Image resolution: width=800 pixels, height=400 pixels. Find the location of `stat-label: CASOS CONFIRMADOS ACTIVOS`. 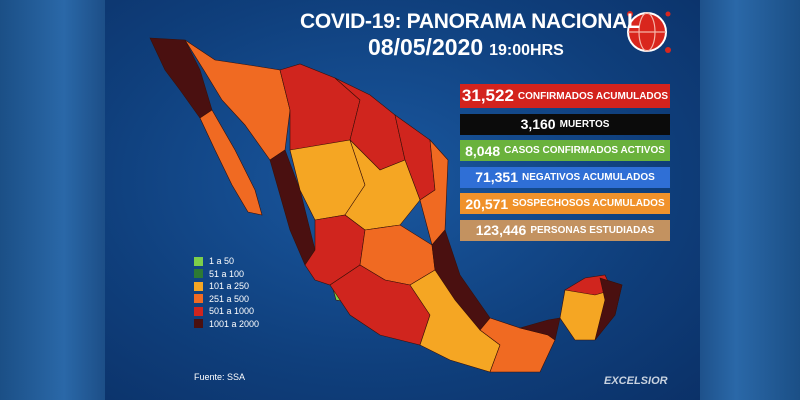

stat-label: CASOS CONFIRMADOS ACTIVOS is located at coordinates (584, 150).